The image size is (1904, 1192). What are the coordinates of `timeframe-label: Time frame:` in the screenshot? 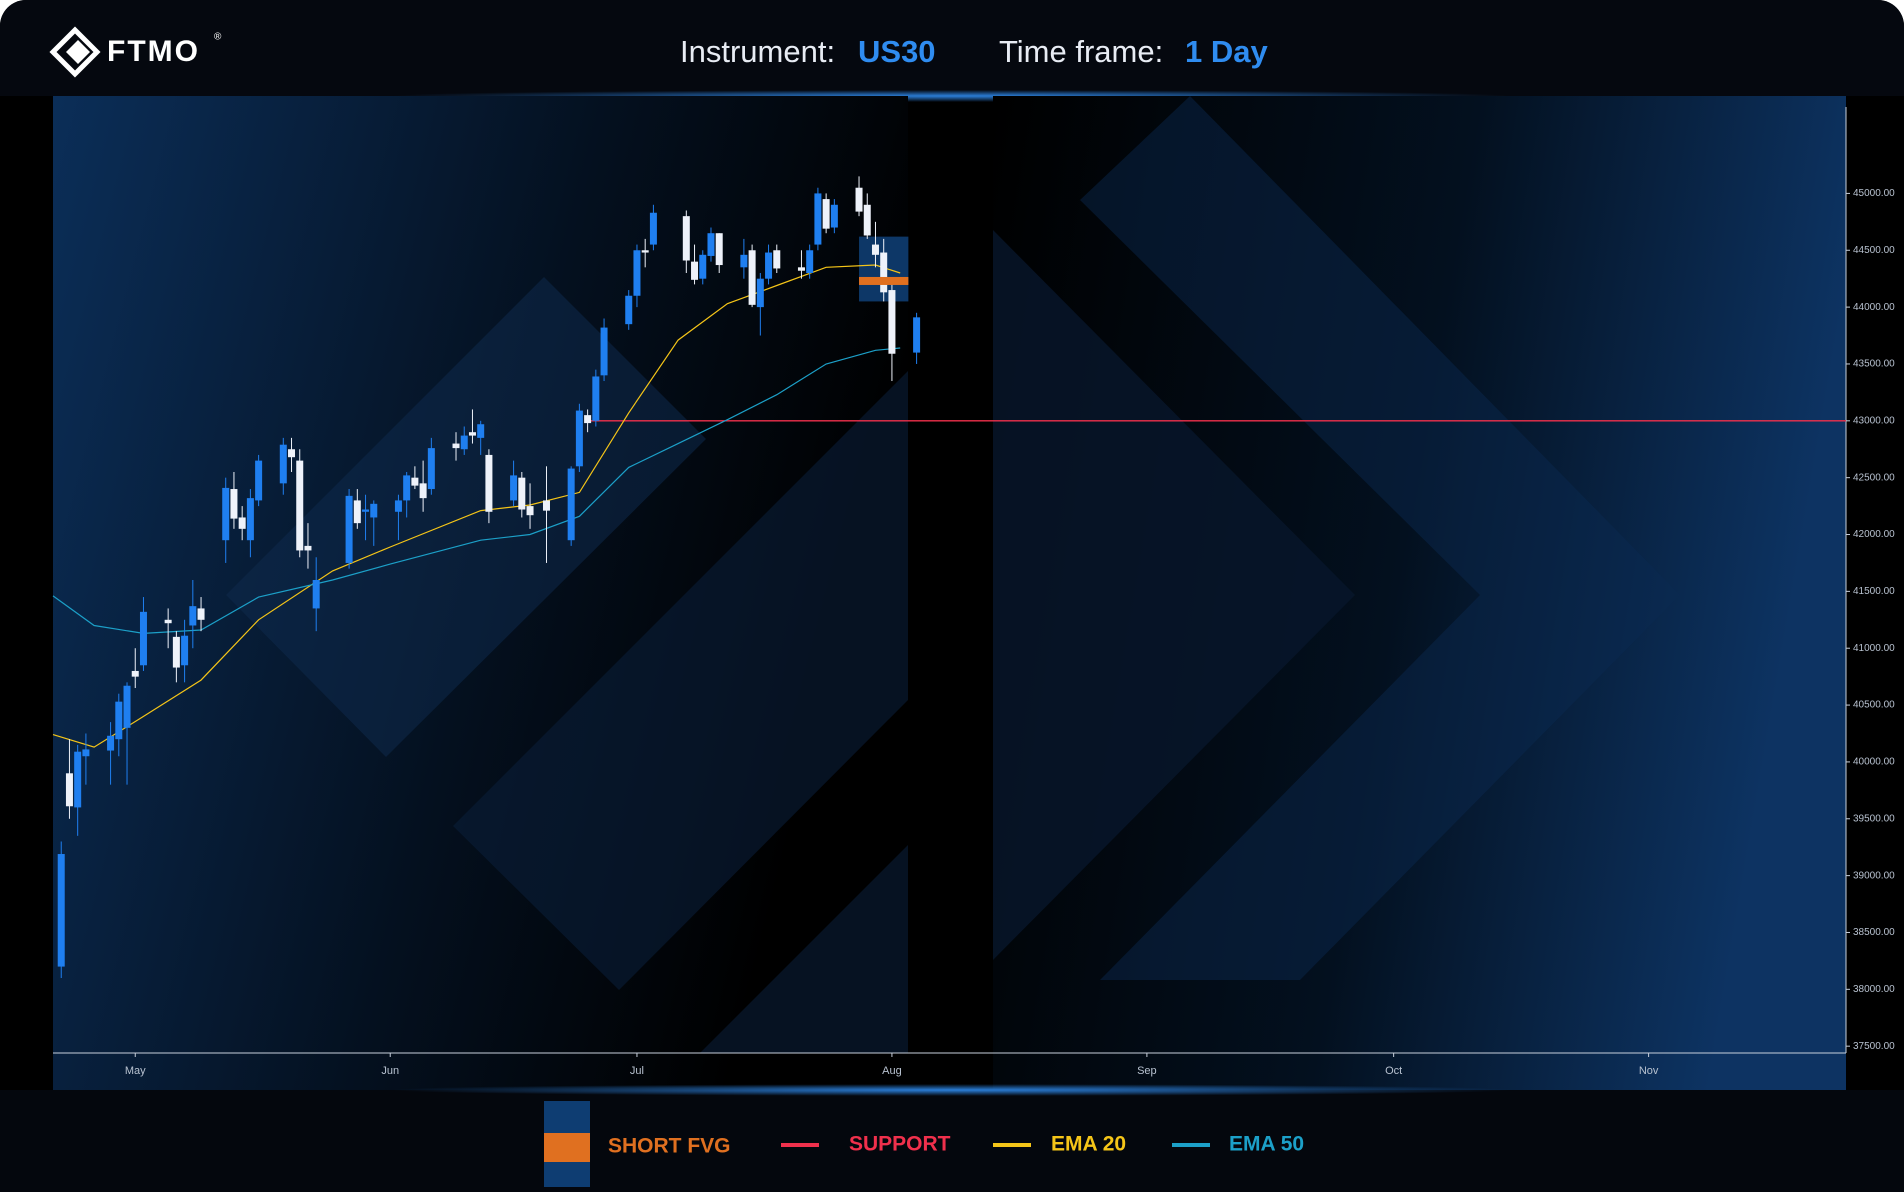 It's located at (1081, 51).